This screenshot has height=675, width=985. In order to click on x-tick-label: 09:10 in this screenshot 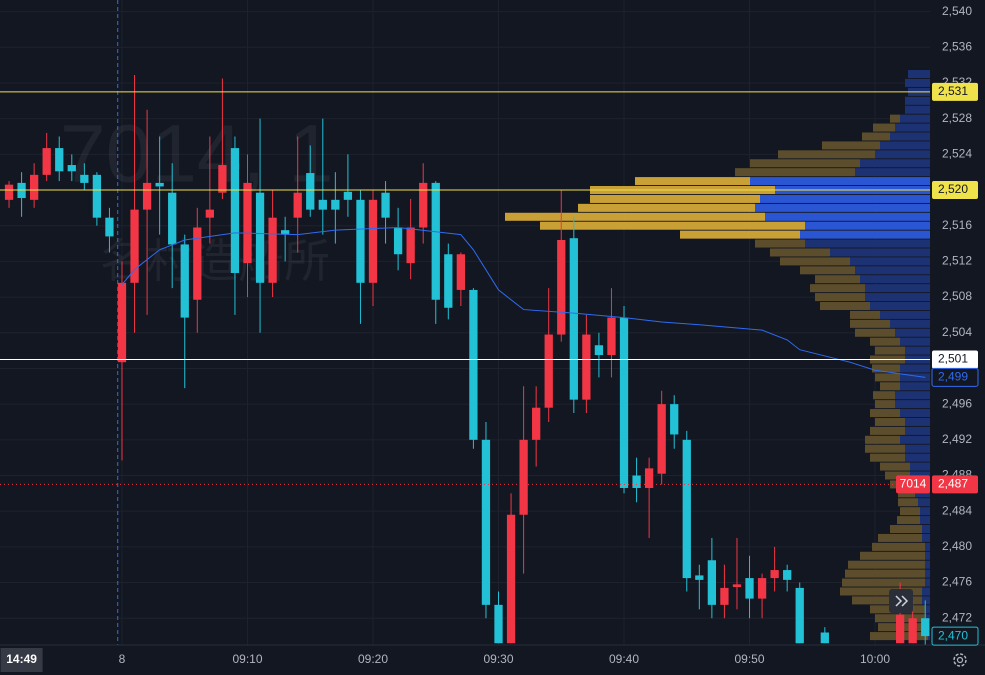, I will do `click(247, 659)`.